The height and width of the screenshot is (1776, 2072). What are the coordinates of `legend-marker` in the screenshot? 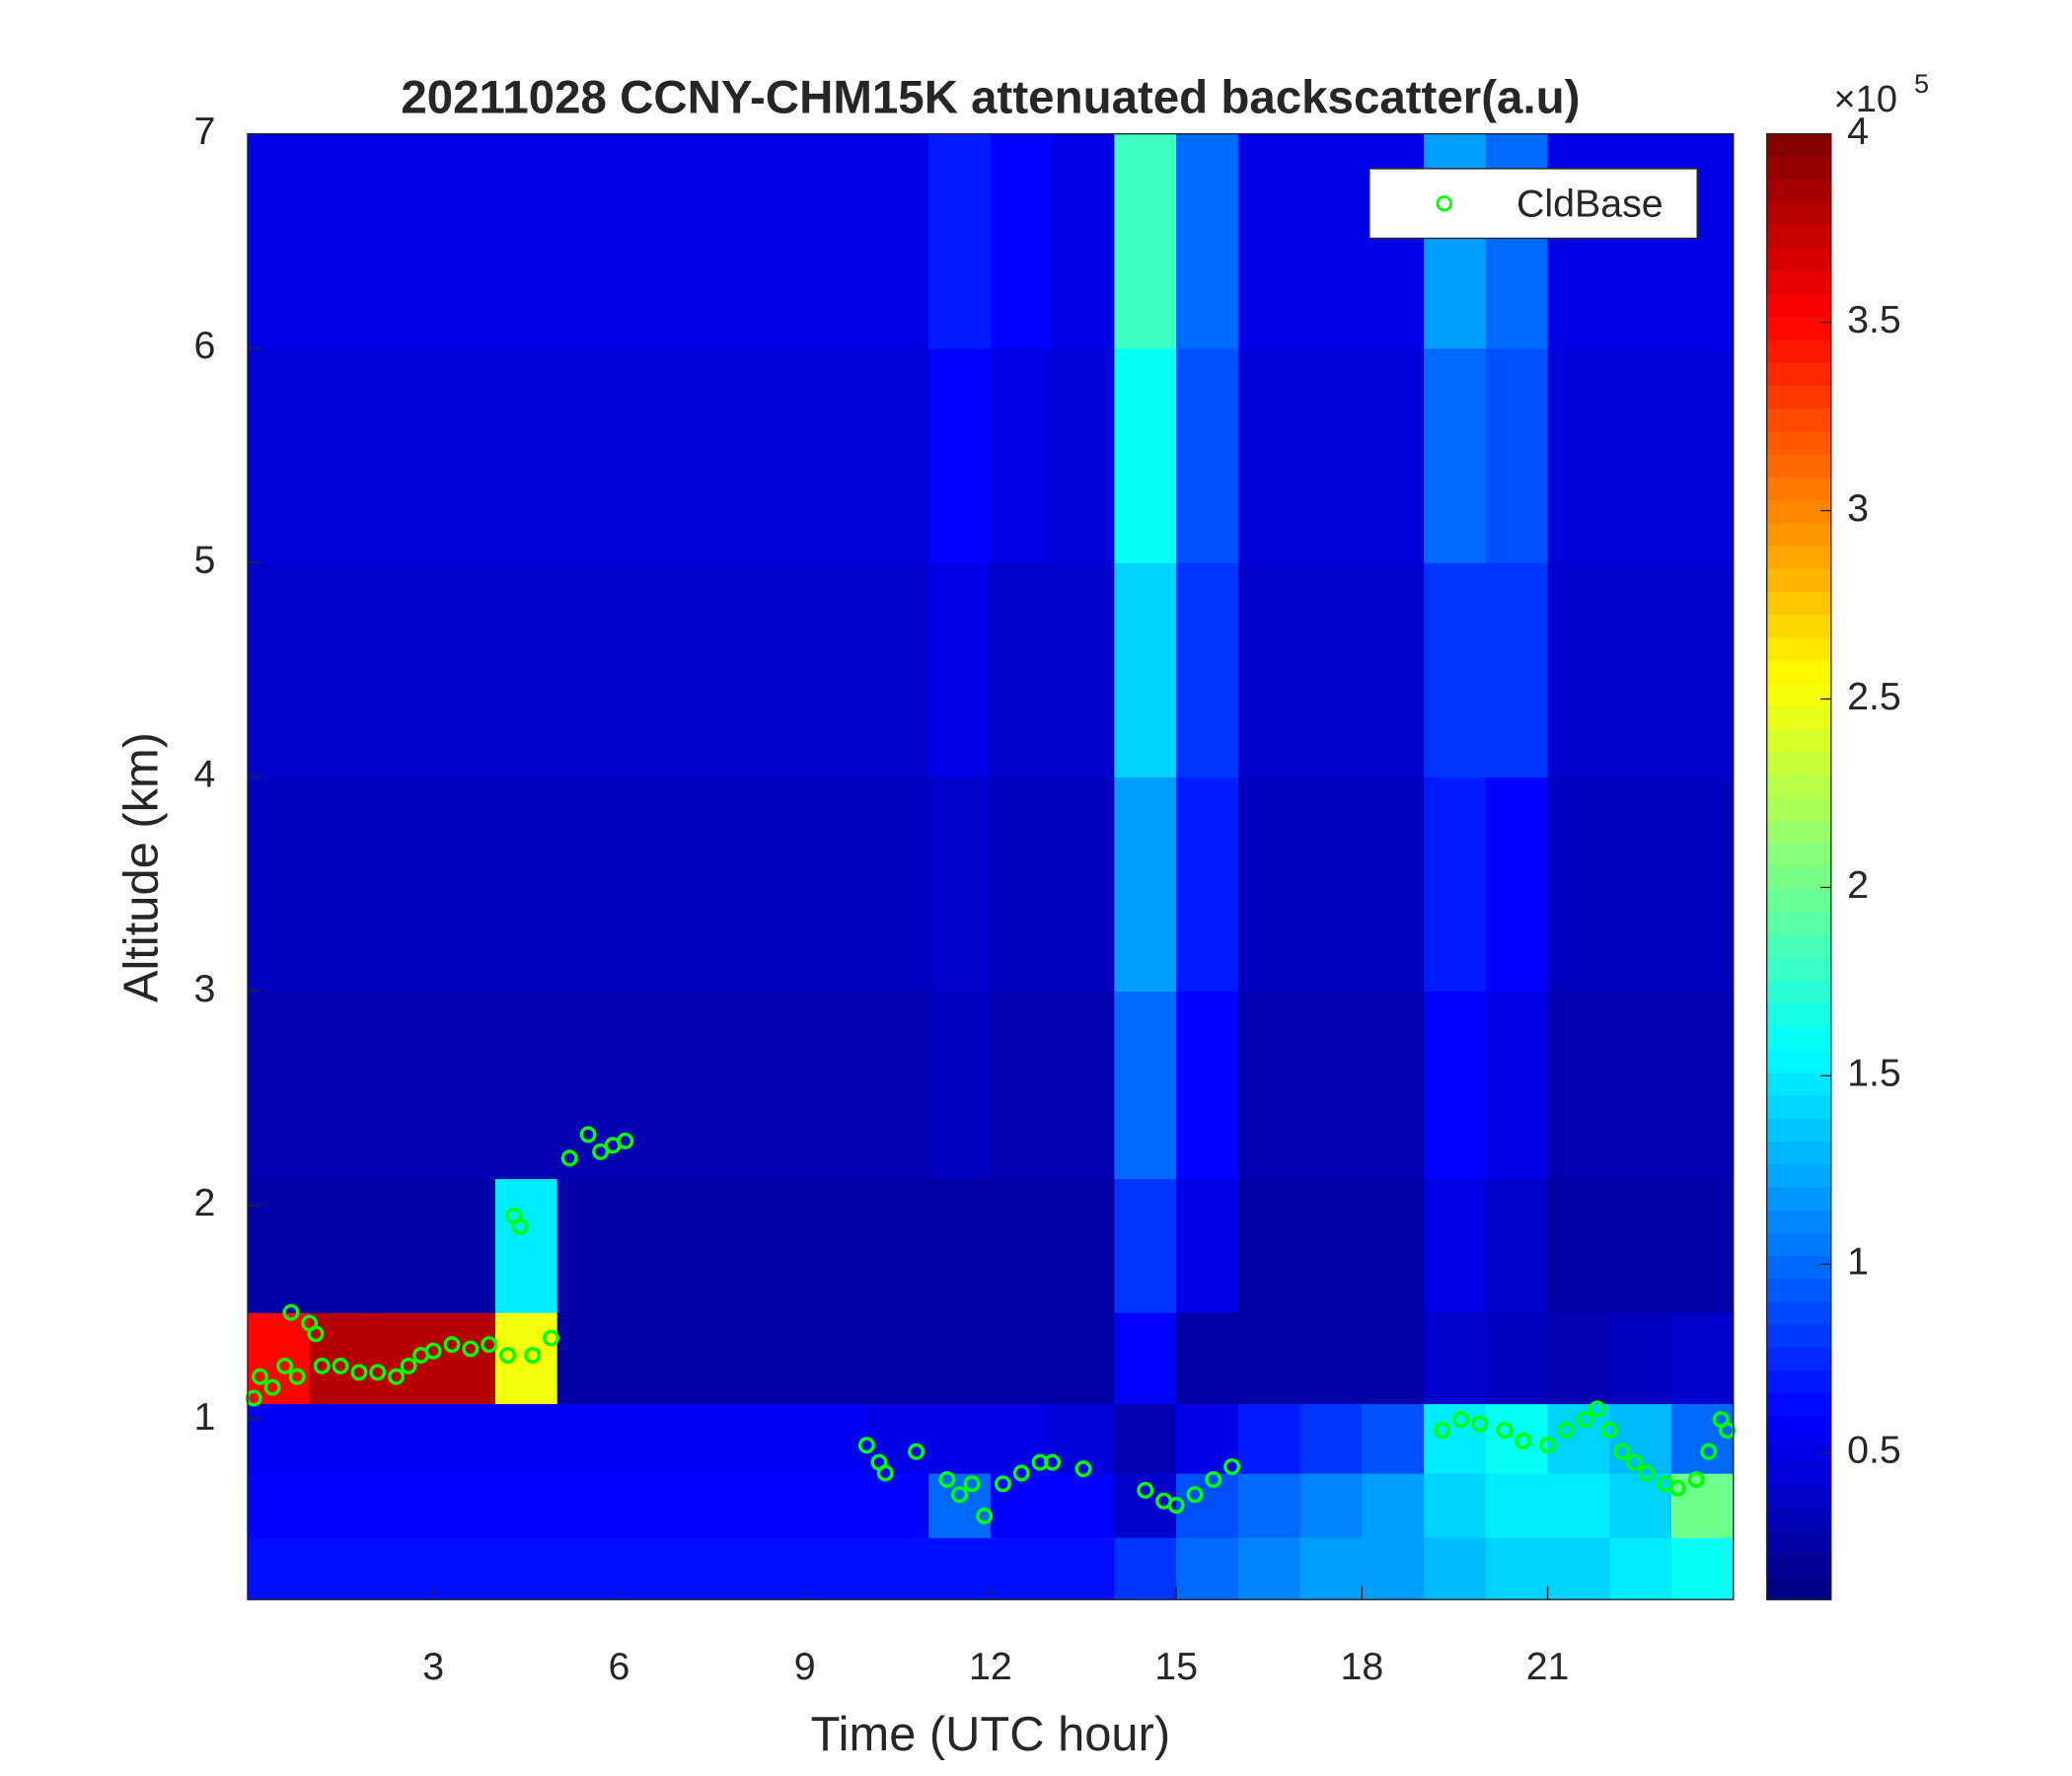 It's located at (1444, 204).